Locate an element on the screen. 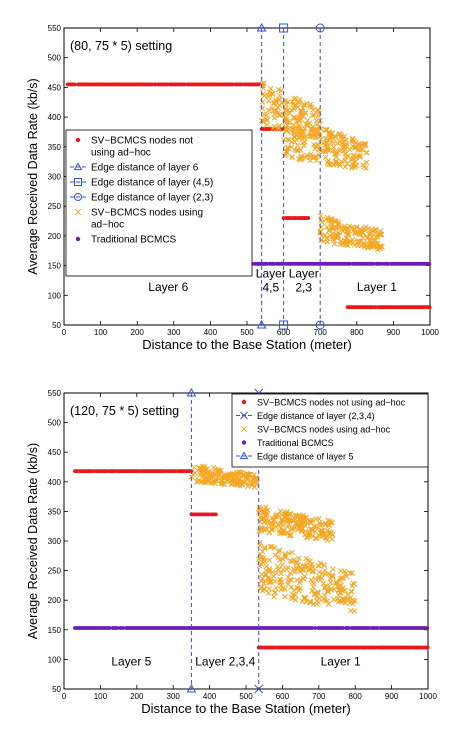 The width and height of the screenshot is (474, 734). legend-box is located at coordinates (330, 430).